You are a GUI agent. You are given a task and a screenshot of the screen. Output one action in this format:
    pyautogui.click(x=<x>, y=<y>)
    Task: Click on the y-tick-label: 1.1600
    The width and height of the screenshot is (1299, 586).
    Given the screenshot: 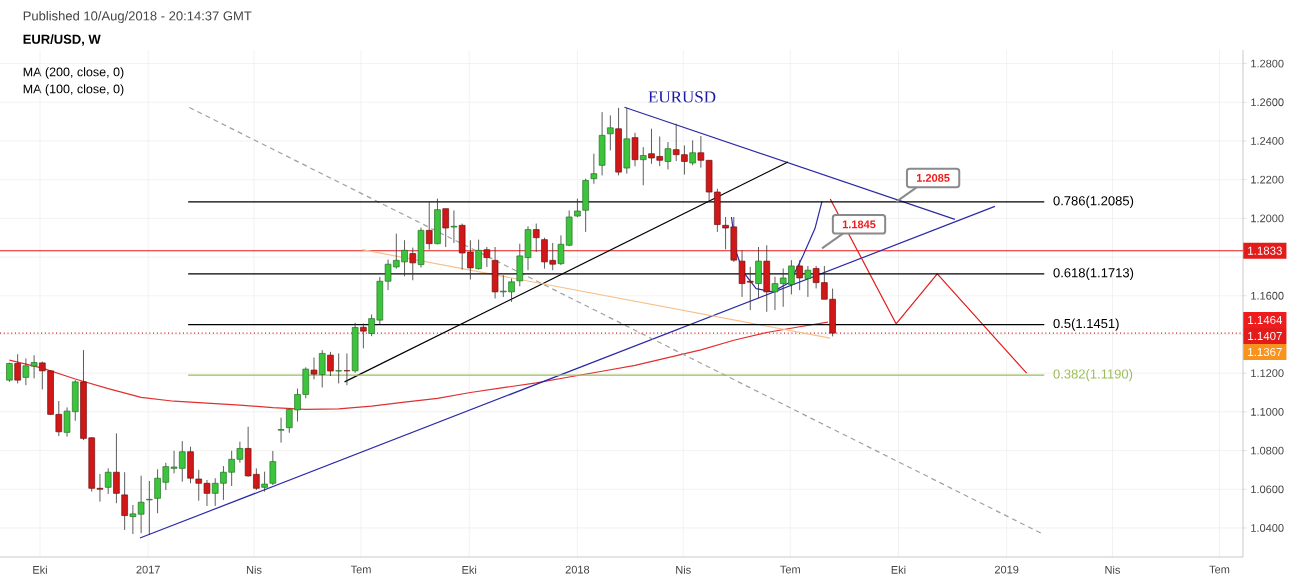 What is the action you would take?
    pyautogui.click(x=1267, y=295)
    